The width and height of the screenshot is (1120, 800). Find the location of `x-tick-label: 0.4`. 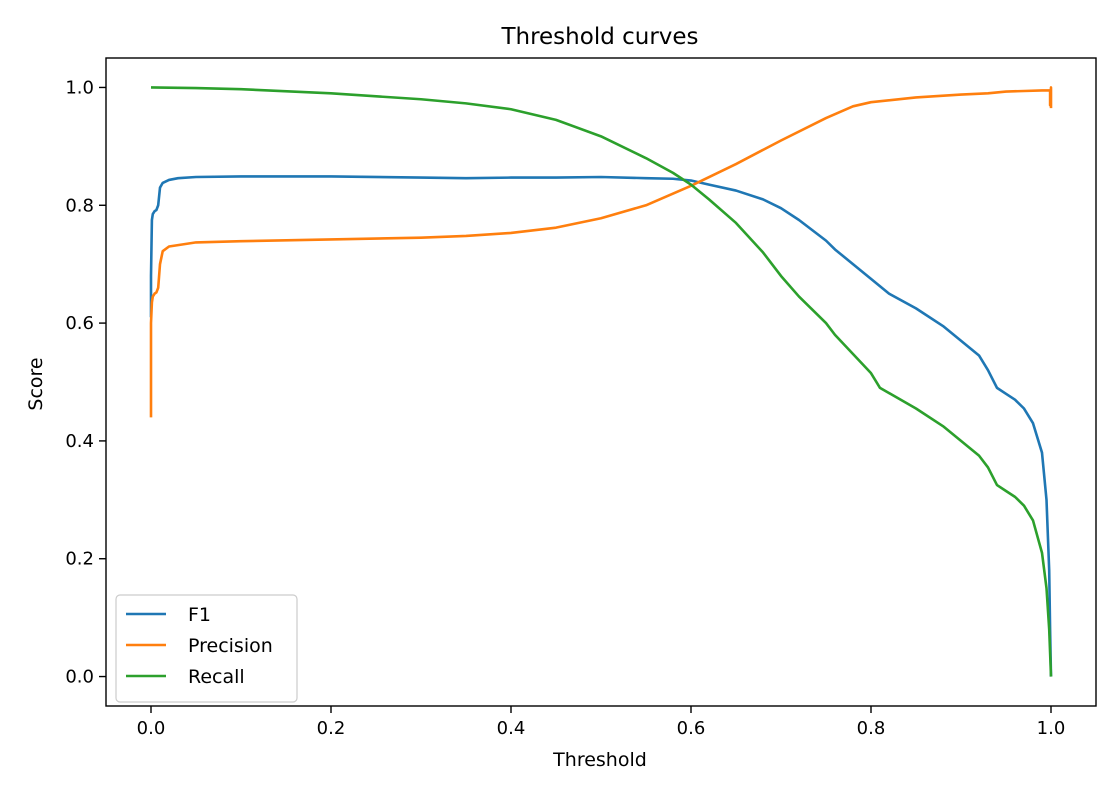

x-tick-label: 0.4 is located at coordinates (511, 728).